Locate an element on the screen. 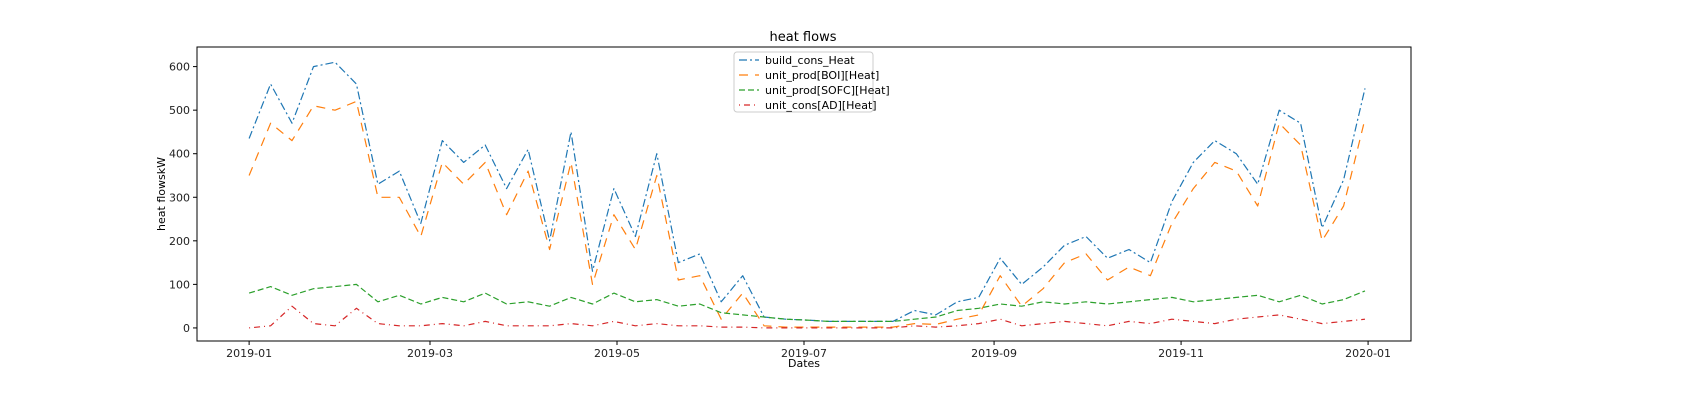 This screenshot has width=1684, height=417. y-axis-label: heat flowskW is located at coordinates (161, 194).